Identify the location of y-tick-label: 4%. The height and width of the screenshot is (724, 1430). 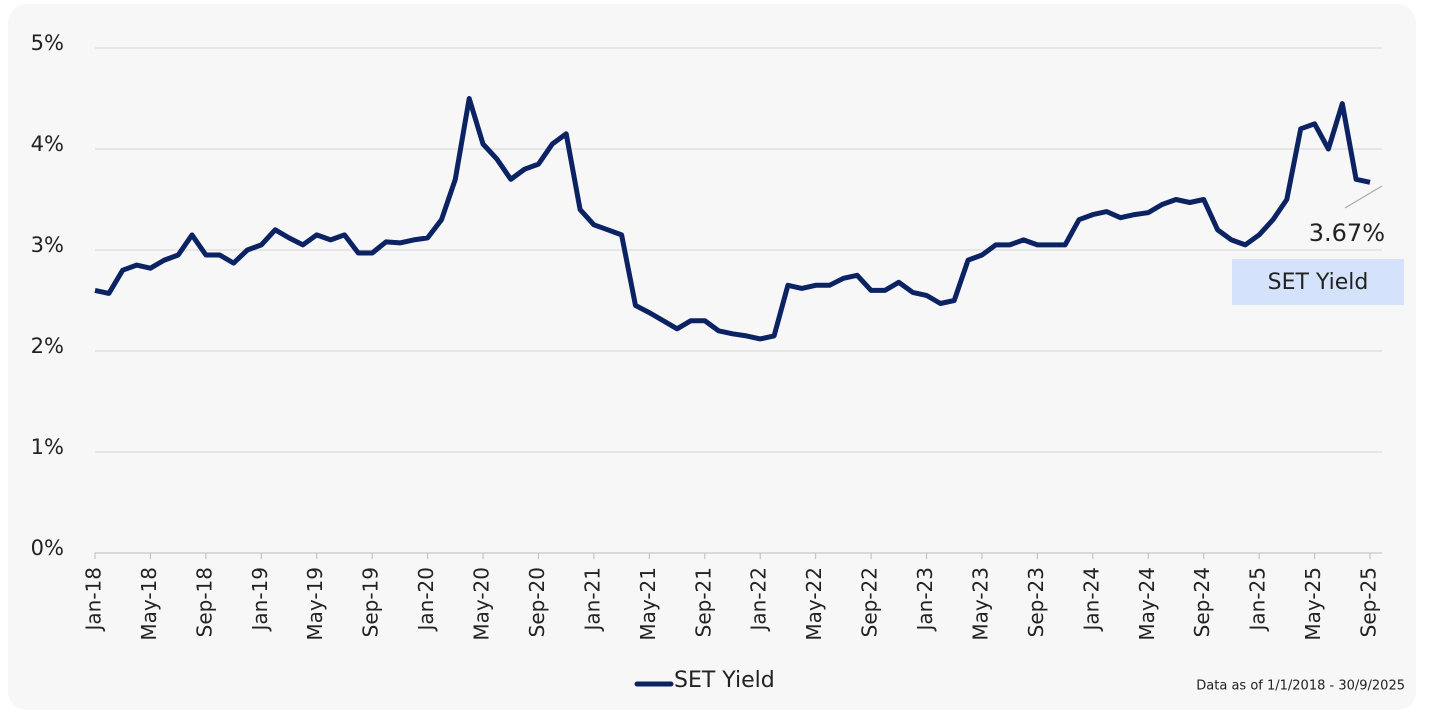
(47, 144).